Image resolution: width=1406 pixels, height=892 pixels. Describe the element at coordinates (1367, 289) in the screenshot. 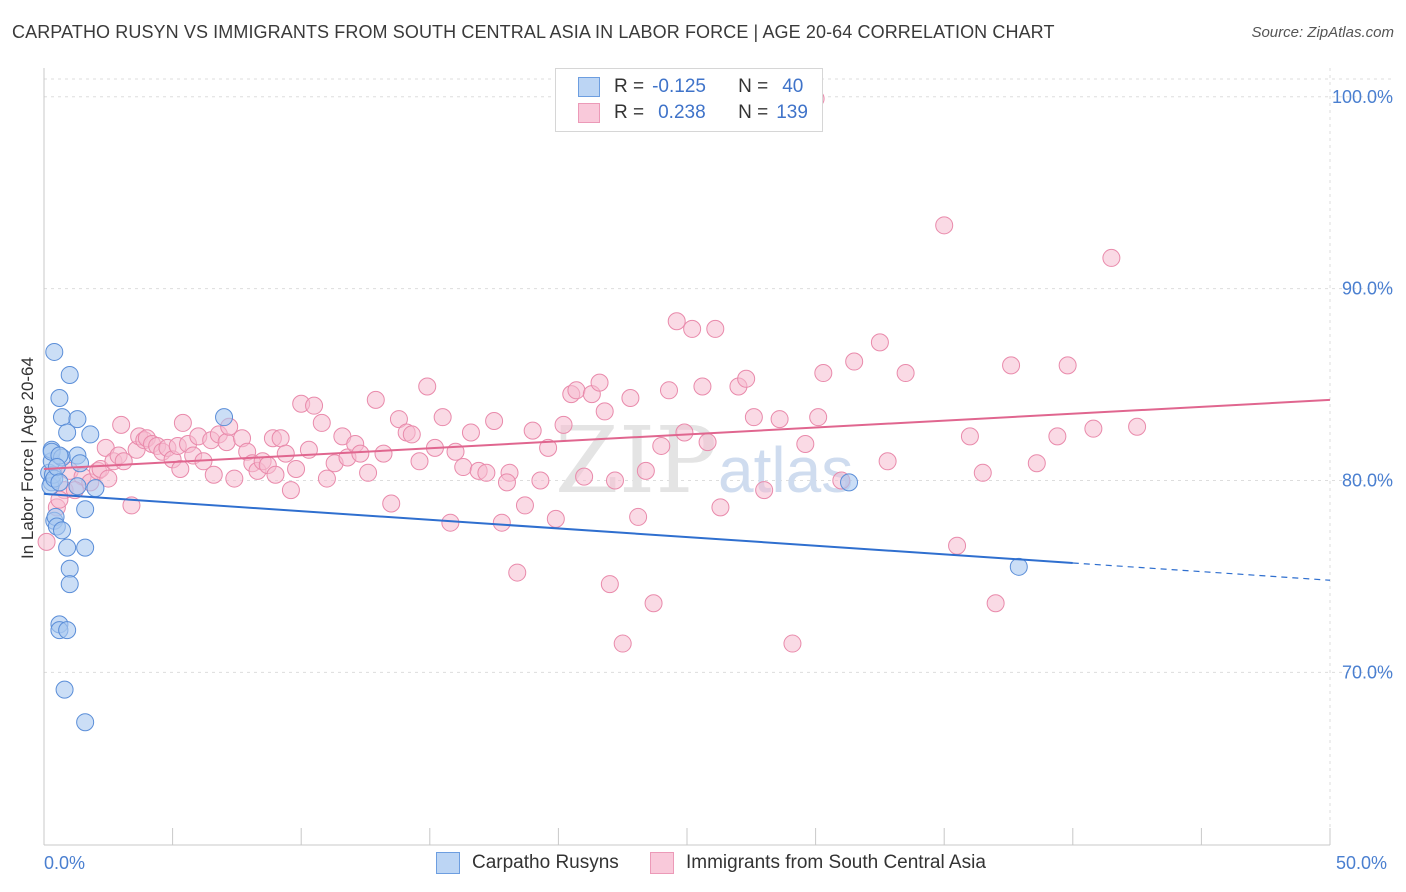

I see `y-tick-label: 90.0%` at that location.